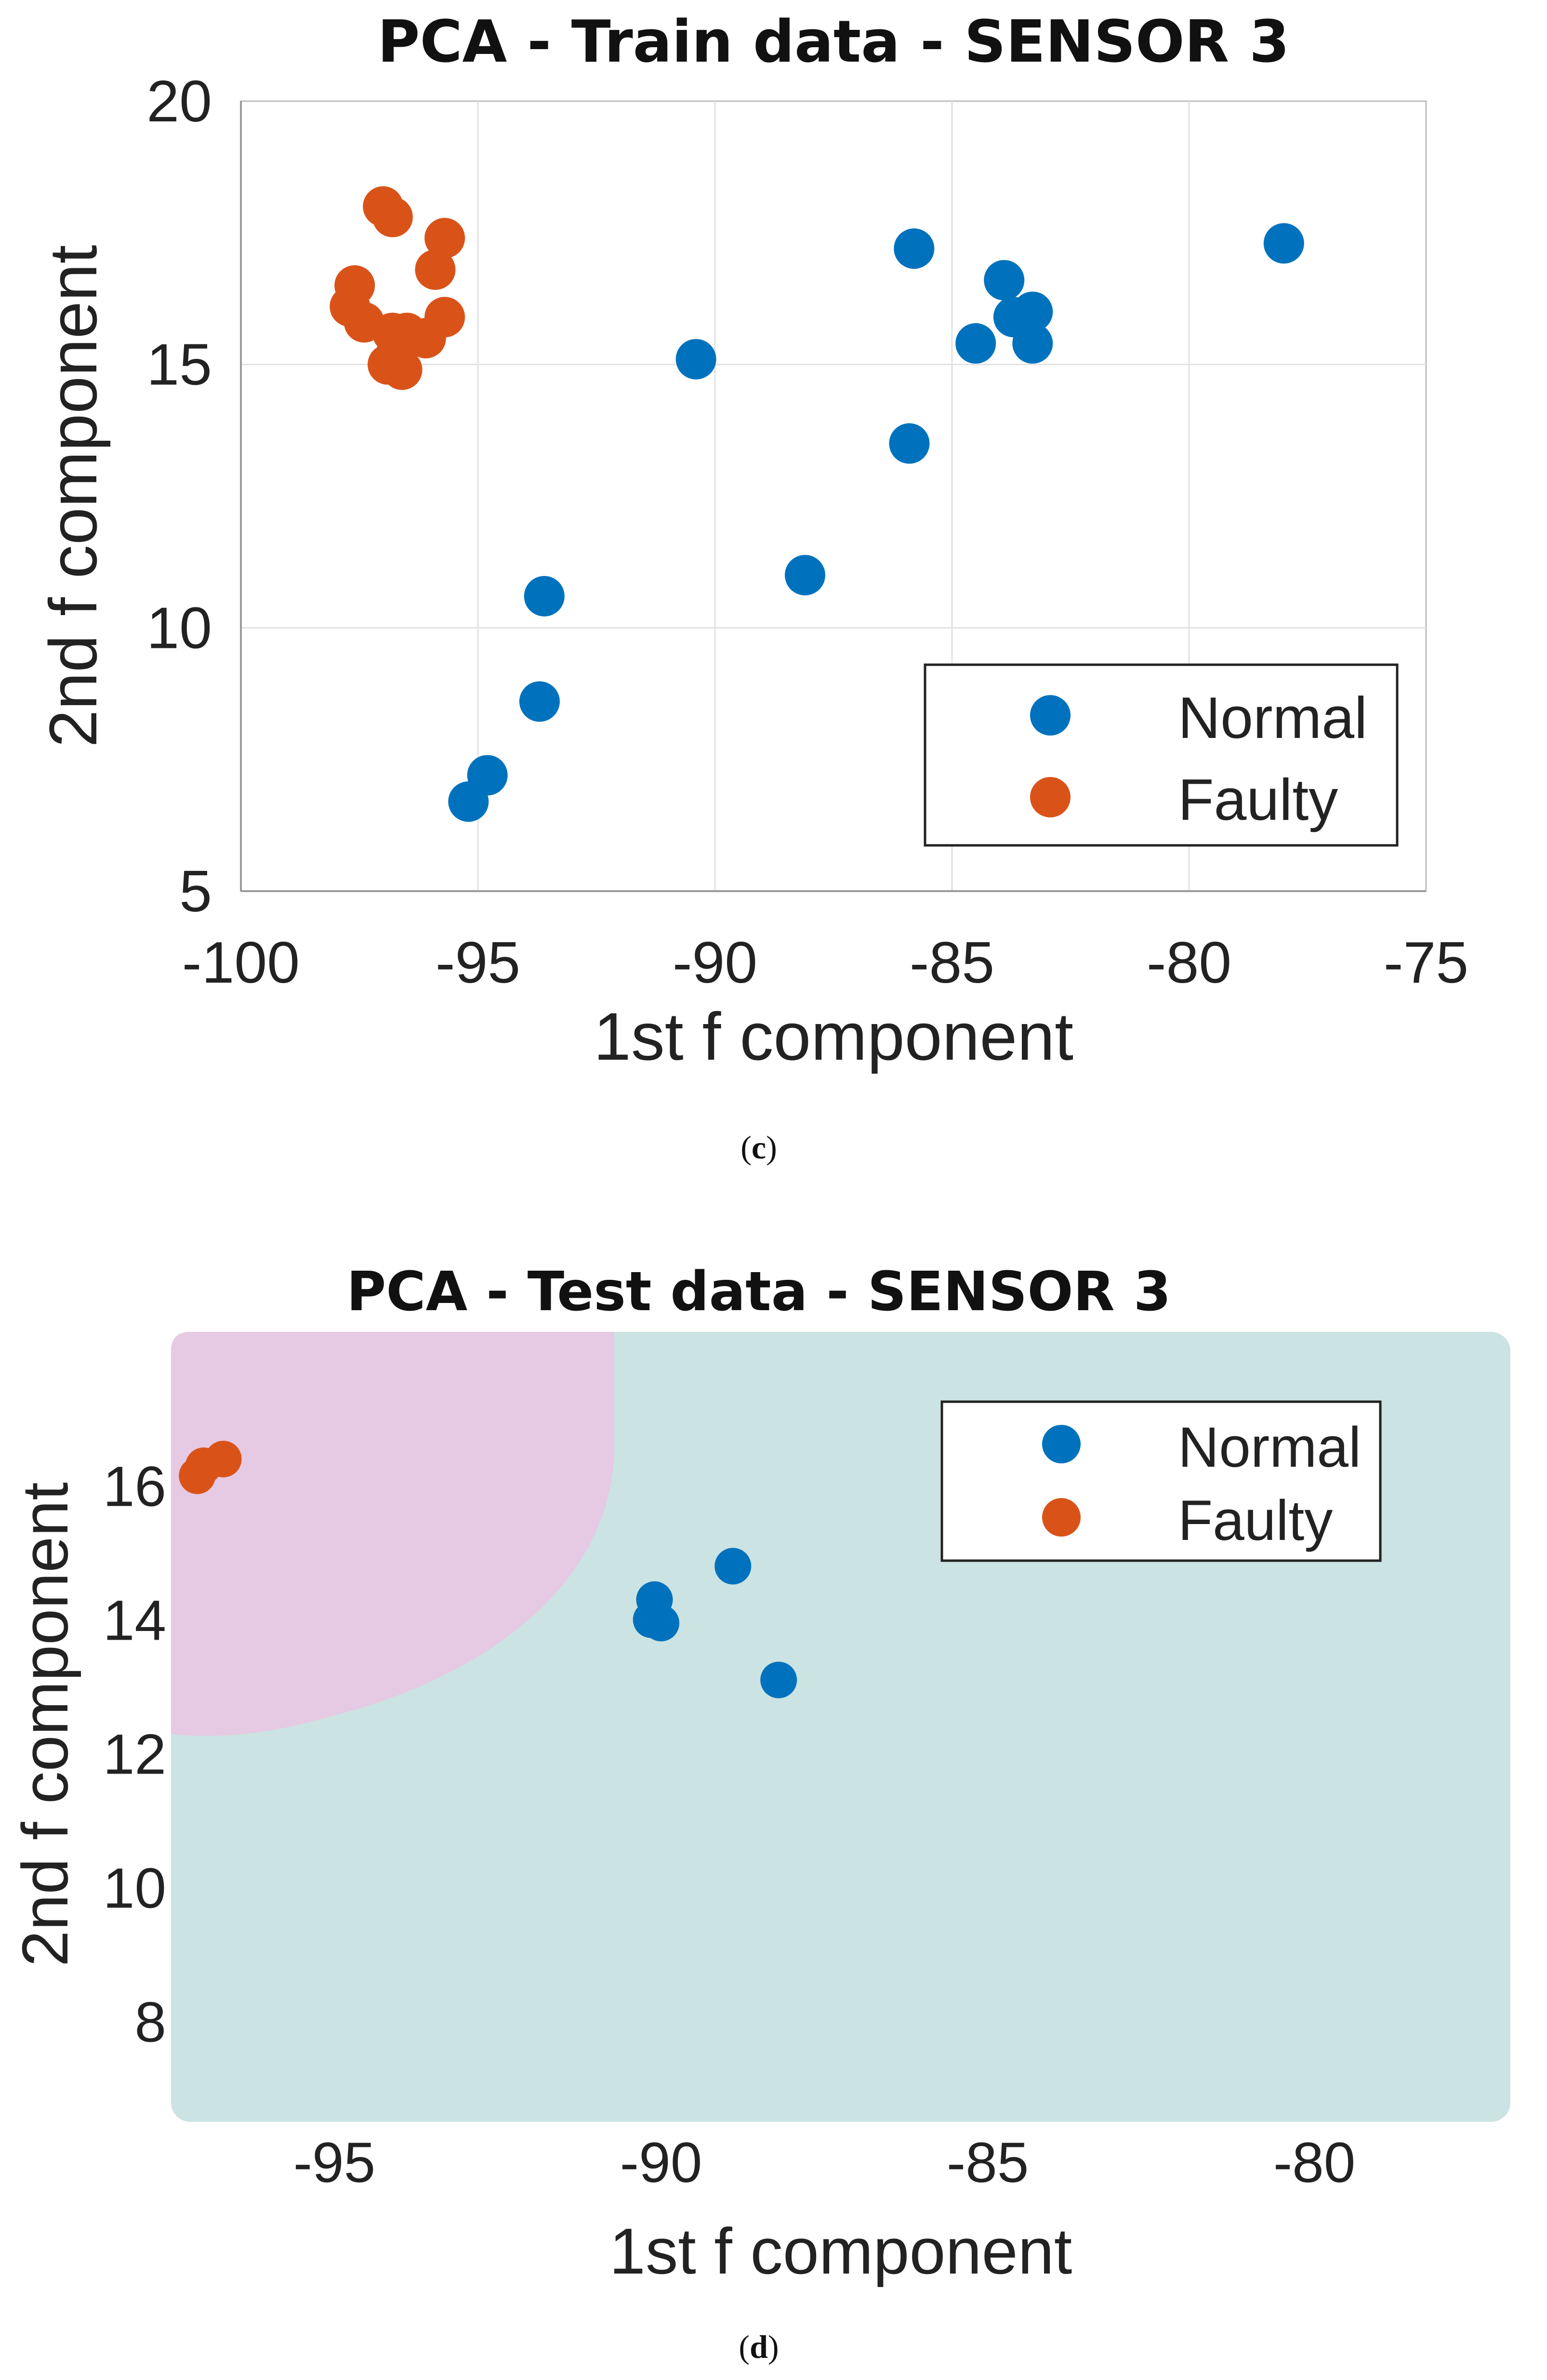 The image size is (1547, 2380). I want to click on chart-c-x-tick-label: -90, so click(715, 963).